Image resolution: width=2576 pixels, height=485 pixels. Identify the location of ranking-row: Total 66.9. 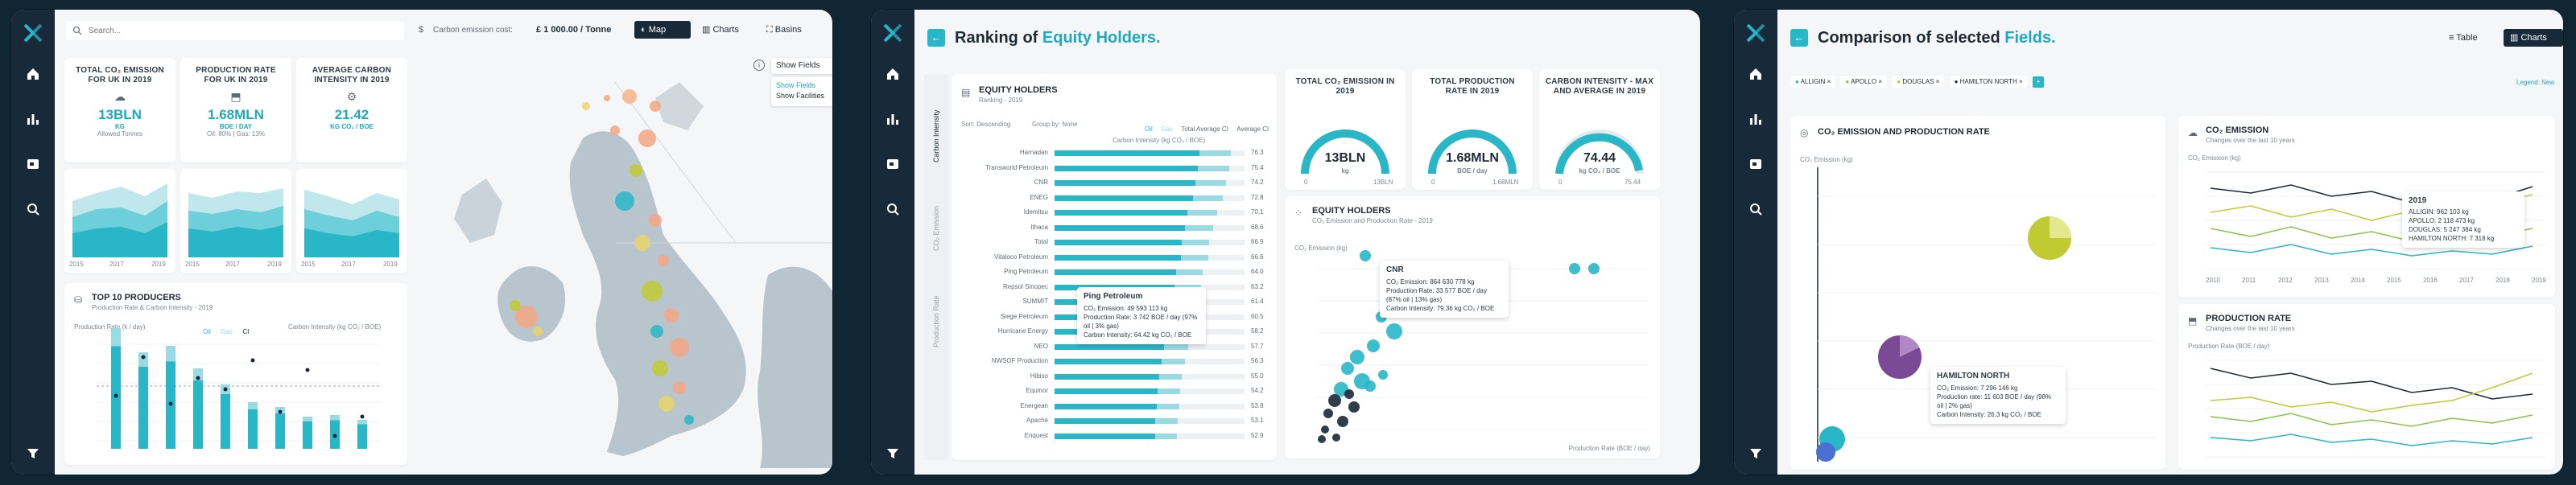
(1114, 242).